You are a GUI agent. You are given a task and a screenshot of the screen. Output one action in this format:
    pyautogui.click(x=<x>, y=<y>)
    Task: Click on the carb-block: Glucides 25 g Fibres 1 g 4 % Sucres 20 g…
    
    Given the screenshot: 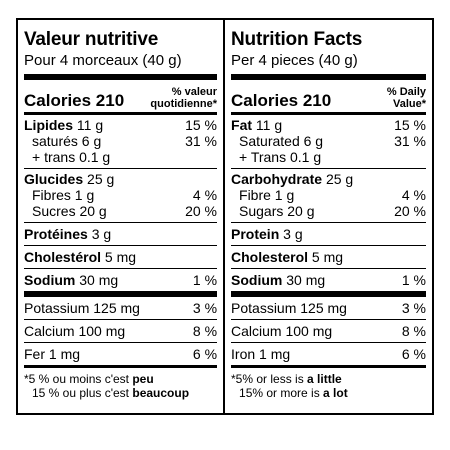 What is the action you would take?
    pyautogui.click(x=120, y=195)
    